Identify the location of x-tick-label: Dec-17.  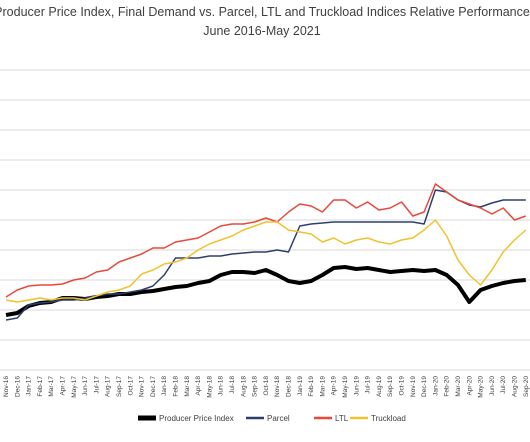
(153, 386).